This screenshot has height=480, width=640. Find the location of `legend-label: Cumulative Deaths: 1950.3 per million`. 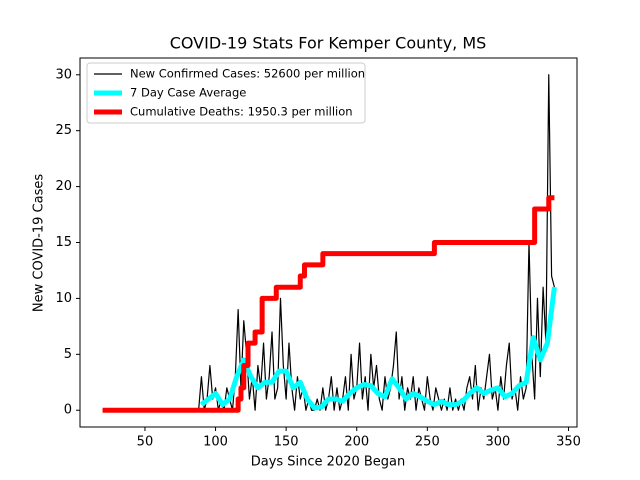

legend-label: Cumulative Deaths: 1950.3 per million is located at coordinates (241, 112).